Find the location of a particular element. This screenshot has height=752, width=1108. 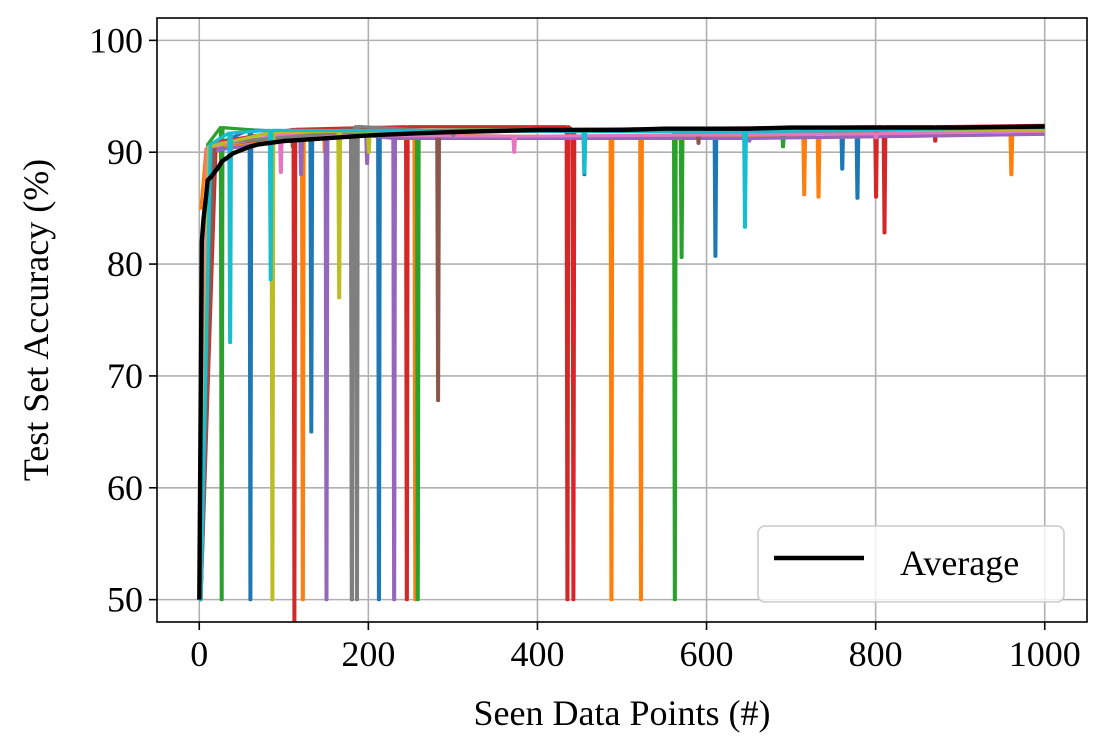

legend-average-label: Average is located at coordinates (959, 563).